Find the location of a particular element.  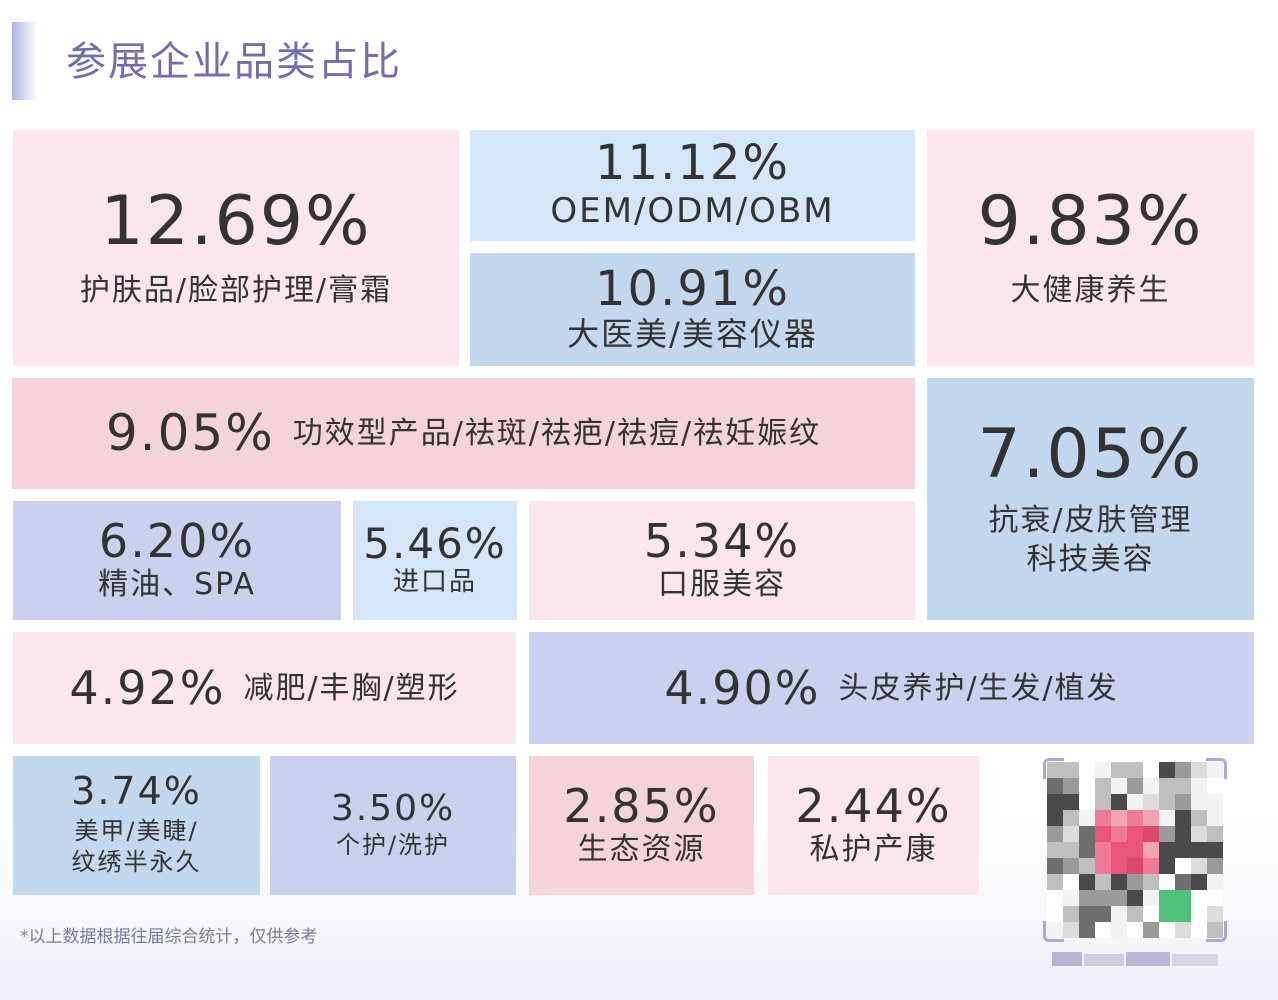

category-tile: 3.74% 美甲/美睫/ 纹绣半永久 is located at coordinates (136, 825).